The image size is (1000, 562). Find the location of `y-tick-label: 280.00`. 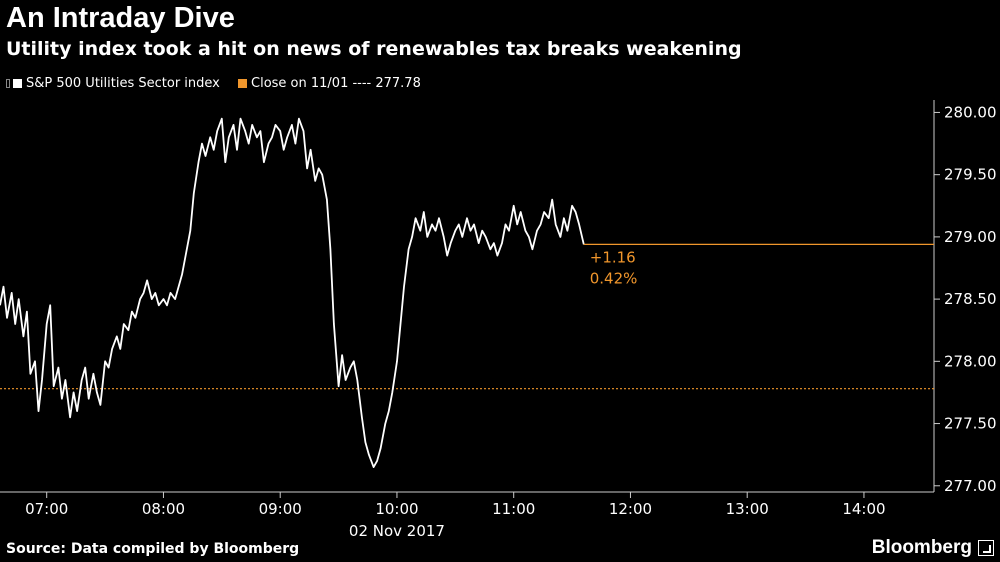

y-tick-label: 280.00 is located at coordinates (970, 112).